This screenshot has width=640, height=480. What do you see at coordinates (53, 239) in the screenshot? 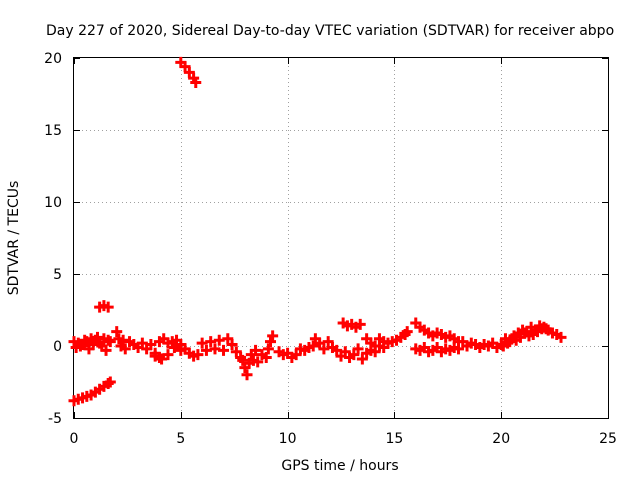
I see `y-tick-labels: -5 0 5 10 15 20` at bounding box center [53, 239].